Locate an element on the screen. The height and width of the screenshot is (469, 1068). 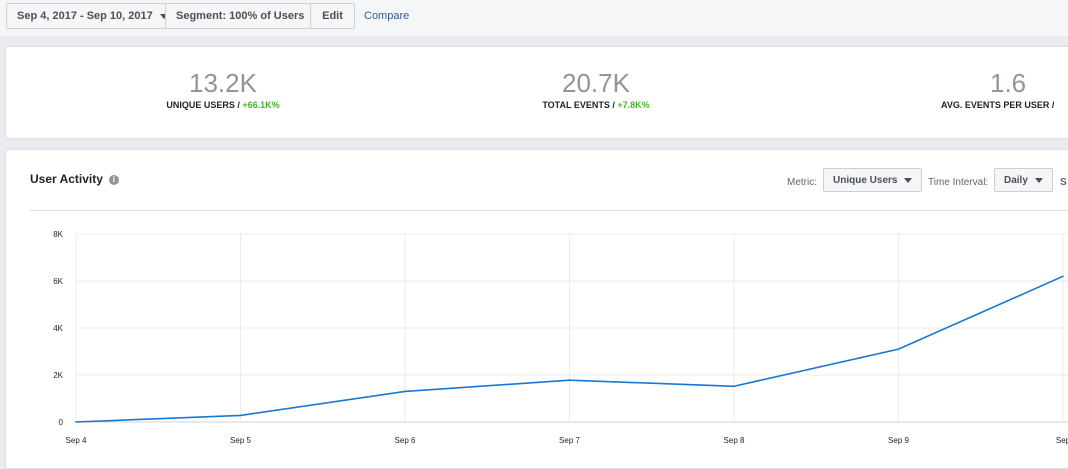
edit-button: Edit is located at coordinates (332, 16).